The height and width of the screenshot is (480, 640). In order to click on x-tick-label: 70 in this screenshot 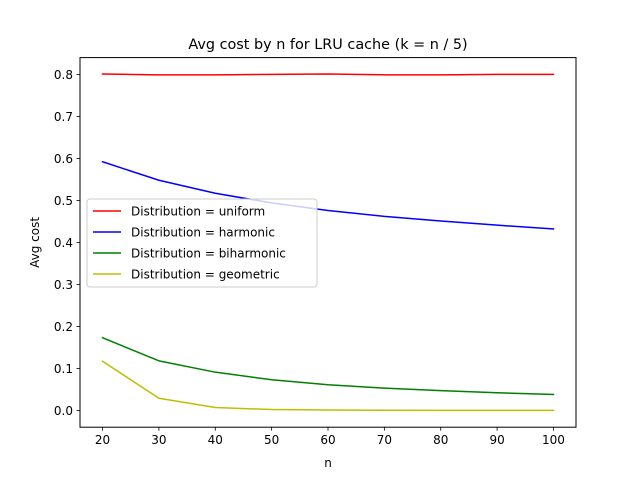, I will do `click(384, 440)`.